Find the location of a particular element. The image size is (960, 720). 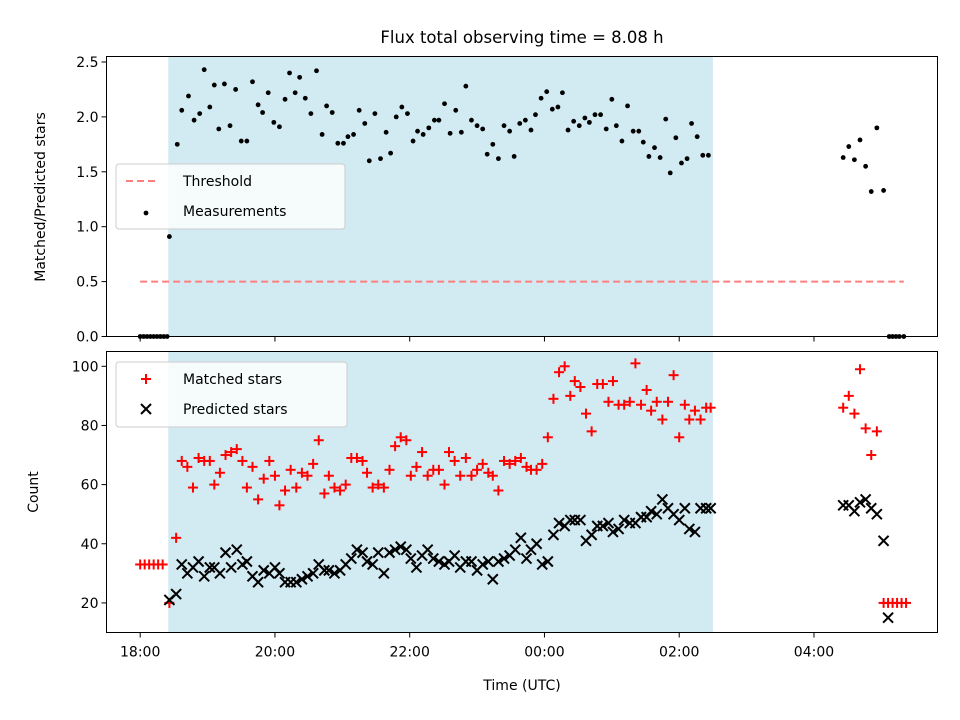

predicted-stars-series is located at coordinates (528, 558).